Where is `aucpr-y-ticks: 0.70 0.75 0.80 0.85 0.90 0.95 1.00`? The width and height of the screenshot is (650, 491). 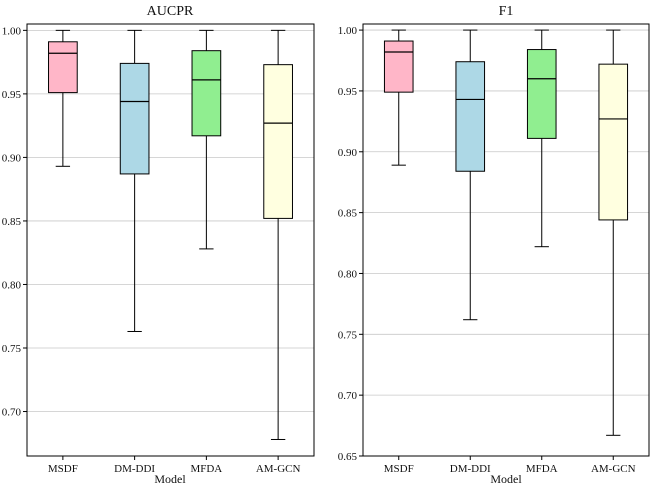 aucpr-y-ticks: 0.70 0.75 0.80 0.85 0.90 0.95 1.00 is located at coordinates (14, 222).